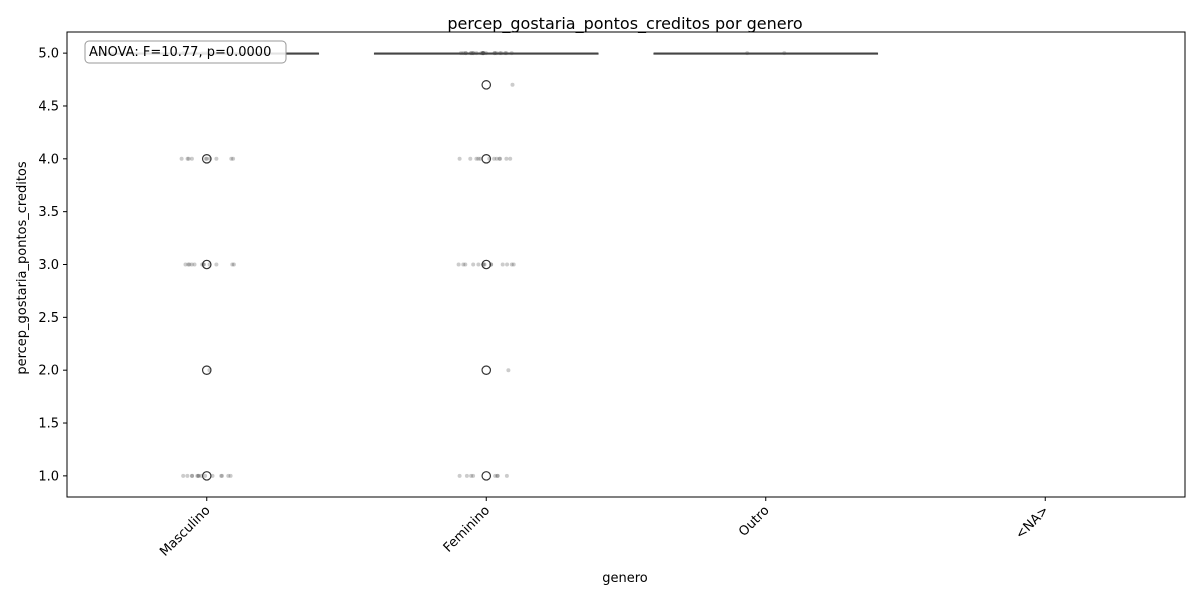 The height and width of the screenshot is (600, 1200). What do you see at coordinates (22, 268) in the screenshot?
I see `y-axis-label: percep_gostaria_pontos_creditos` at bounding box center [22, 268].